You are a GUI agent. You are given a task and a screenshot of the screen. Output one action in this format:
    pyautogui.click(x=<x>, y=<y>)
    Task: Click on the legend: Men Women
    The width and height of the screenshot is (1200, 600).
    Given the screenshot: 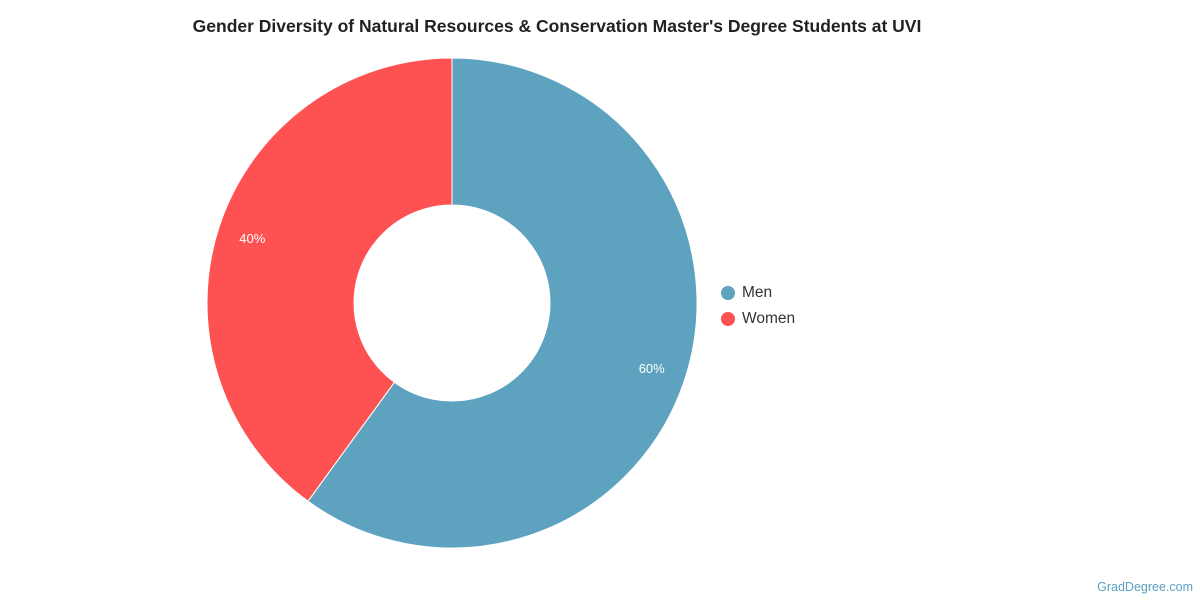 What is the action you would take?
    pyautogui.click(x=758, y=306)
    